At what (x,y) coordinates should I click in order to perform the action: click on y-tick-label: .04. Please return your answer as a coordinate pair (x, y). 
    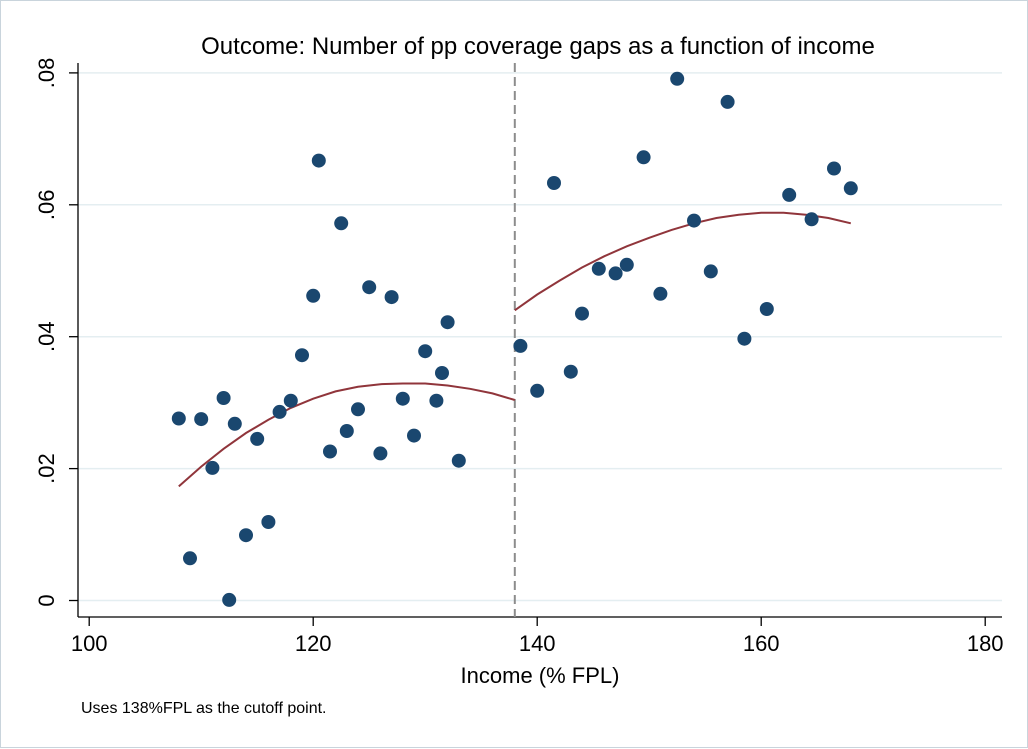
    Looking at the image, I should click on (46, 336).